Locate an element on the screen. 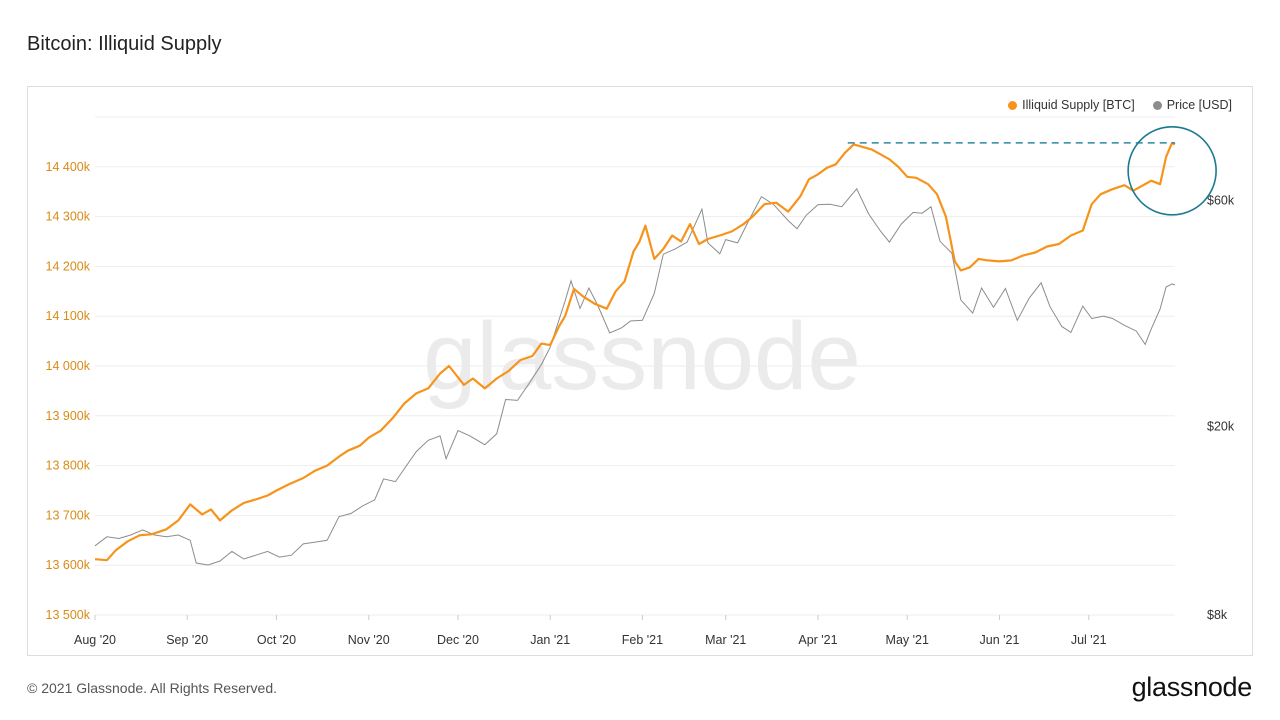 The image size is (1280, 720). right-axis-tick-label: $60k is located at coordinates (1221, 200).